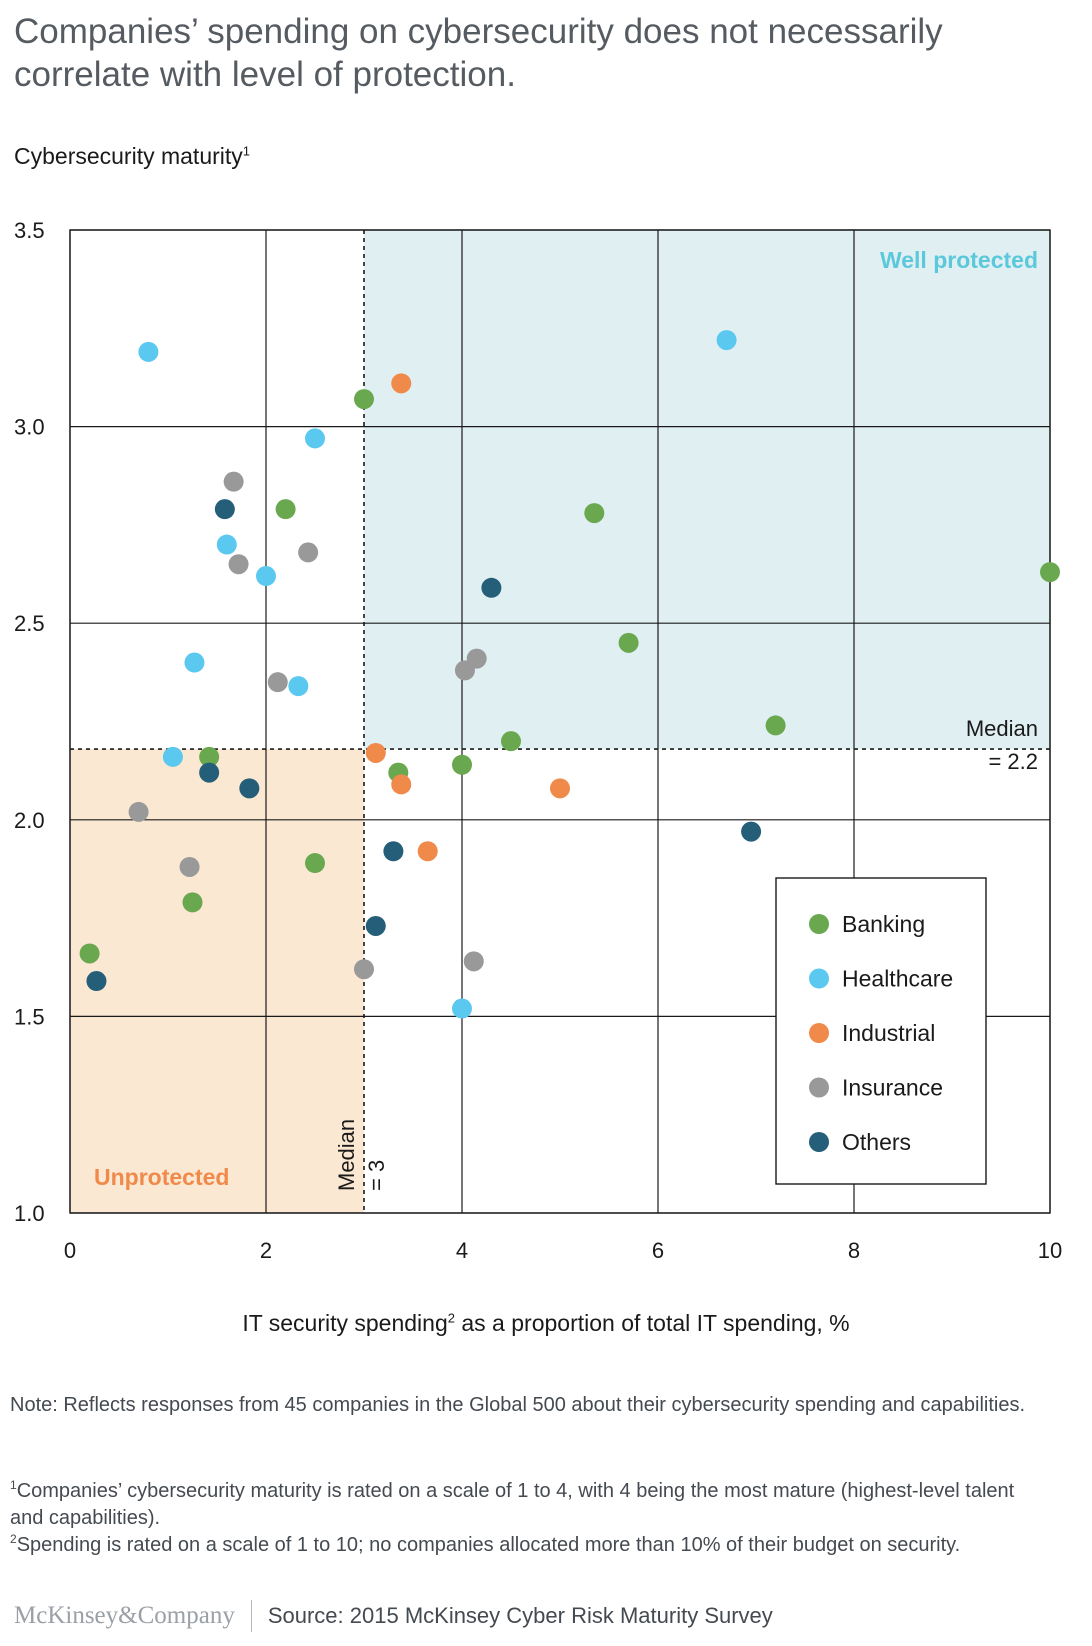 This screenshot has height=1646, width=1092. What do you see at coordinates (876, 1142) in the screenshot?
I see `legend-label-others: Others` at bounding box center [876, 1142].